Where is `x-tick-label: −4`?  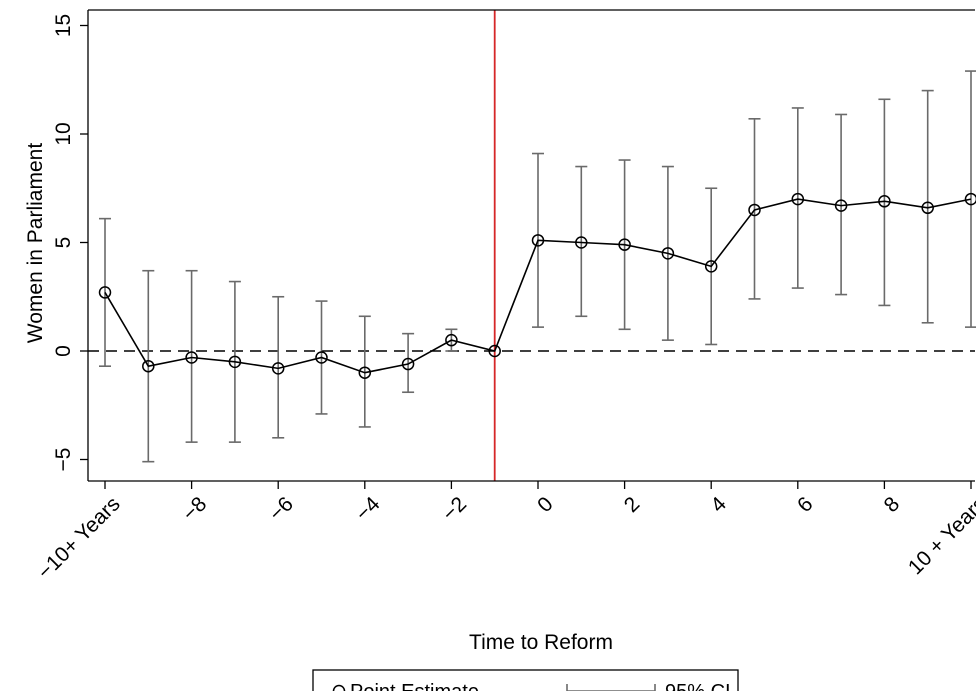
x-tick-label: −4 is located at coordinates (367, 508).